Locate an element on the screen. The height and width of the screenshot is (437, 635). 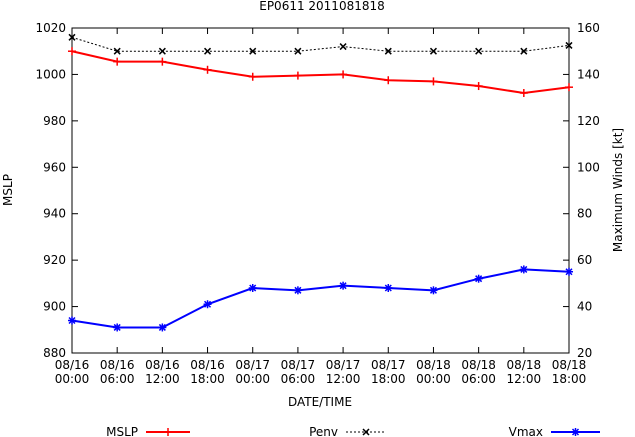
y-tick-label: 1020 is located at coordinates (50, 28).